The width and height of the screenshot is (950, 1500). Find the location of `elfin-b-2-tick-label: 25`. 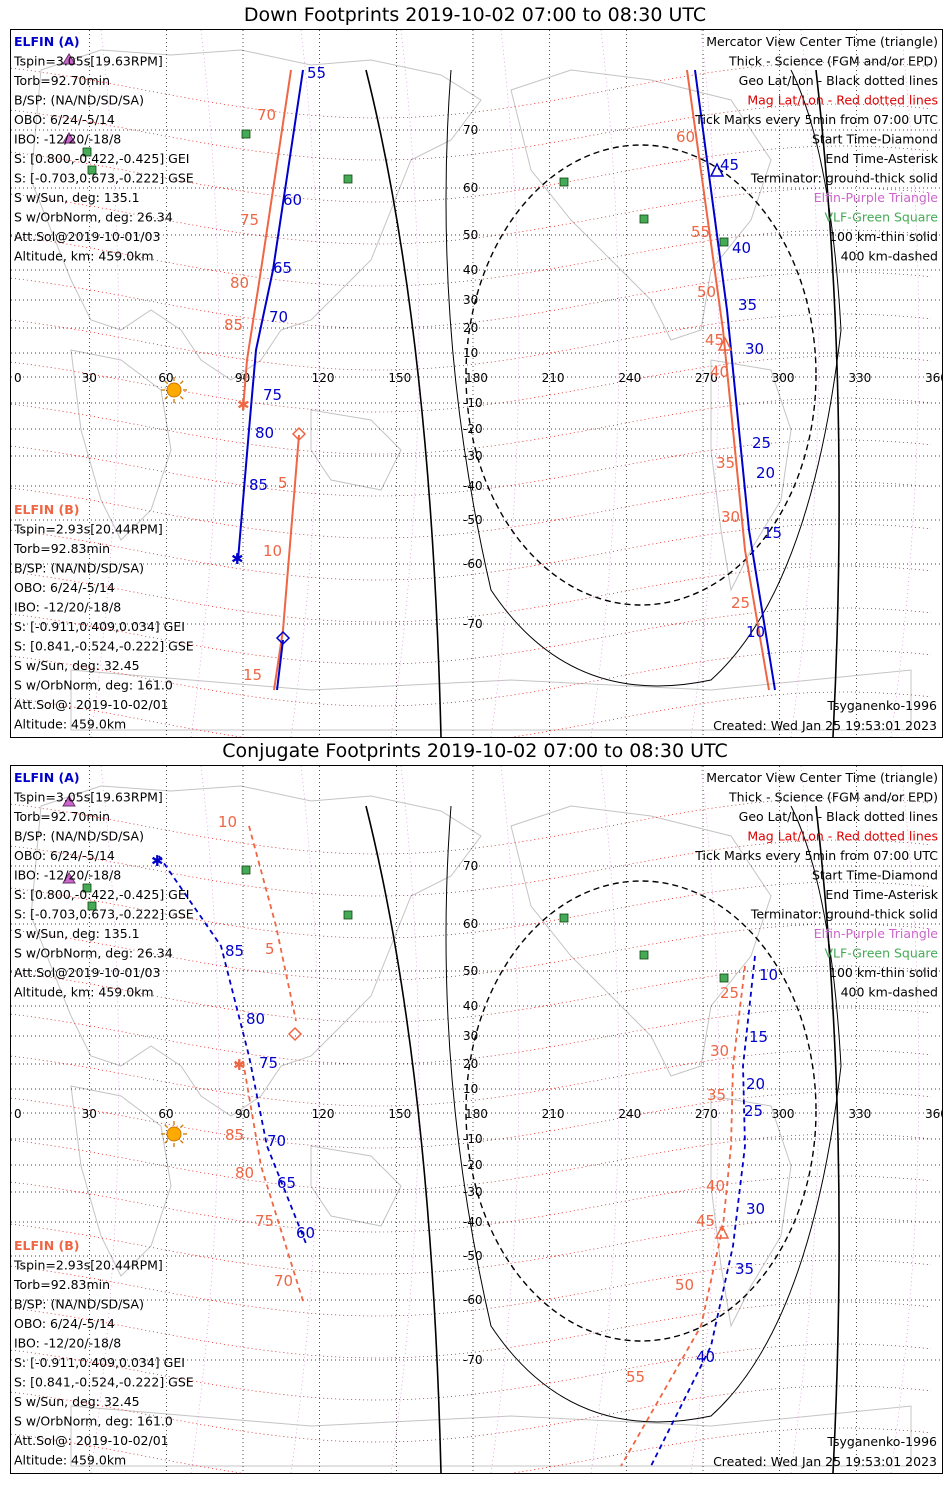

elfin-b-2-tick-label: 25 is located at coordinates (729, 993).